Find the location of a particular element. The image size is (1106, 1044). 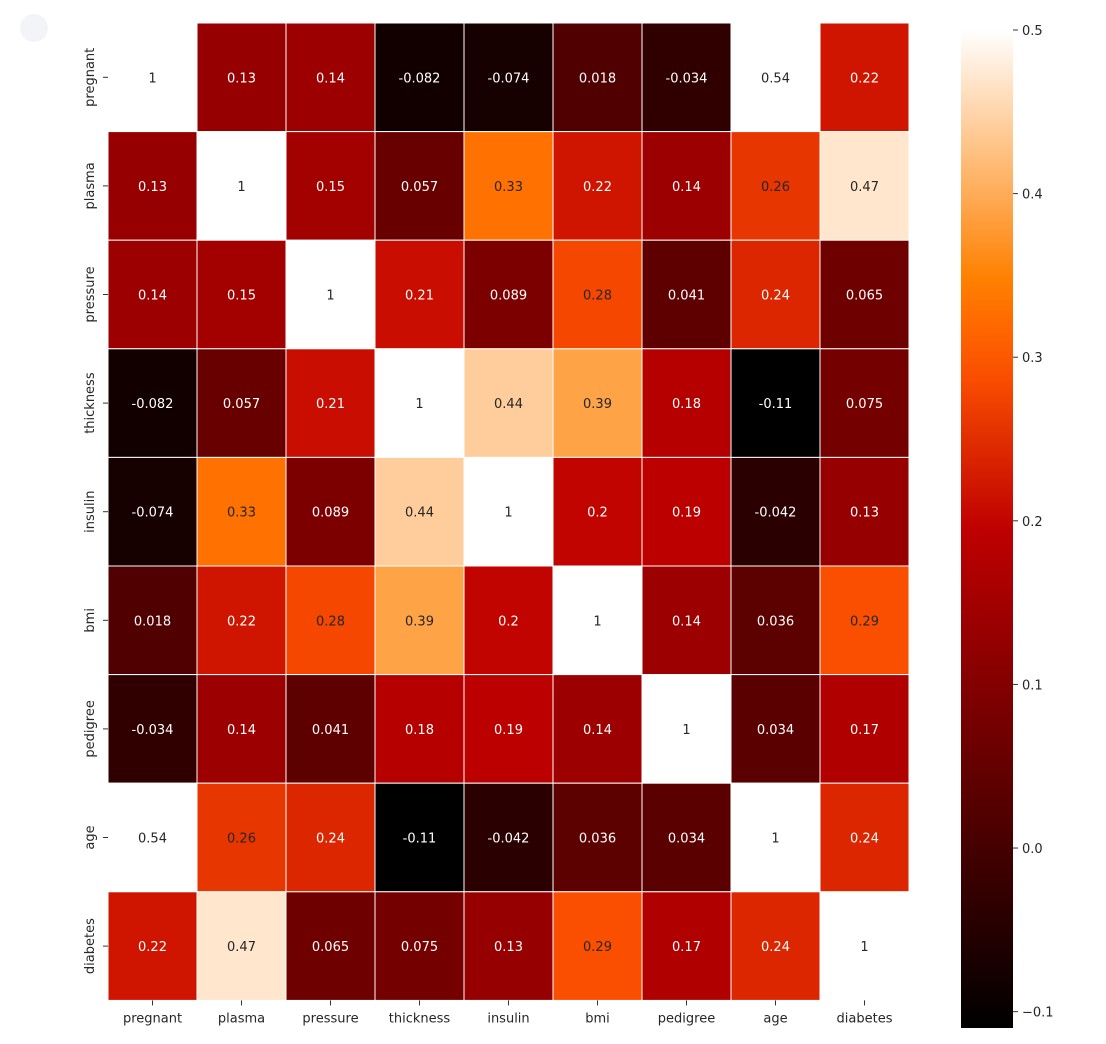

cell-value-label: 0.39 is located at coordinates (419, 621).